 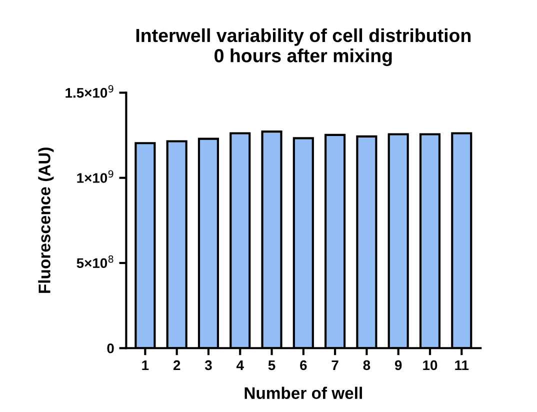 What do you see at coordinates (240, 365) in the screenshot?
I see `x-tick-label: 4` at bounding box center [240, 365].